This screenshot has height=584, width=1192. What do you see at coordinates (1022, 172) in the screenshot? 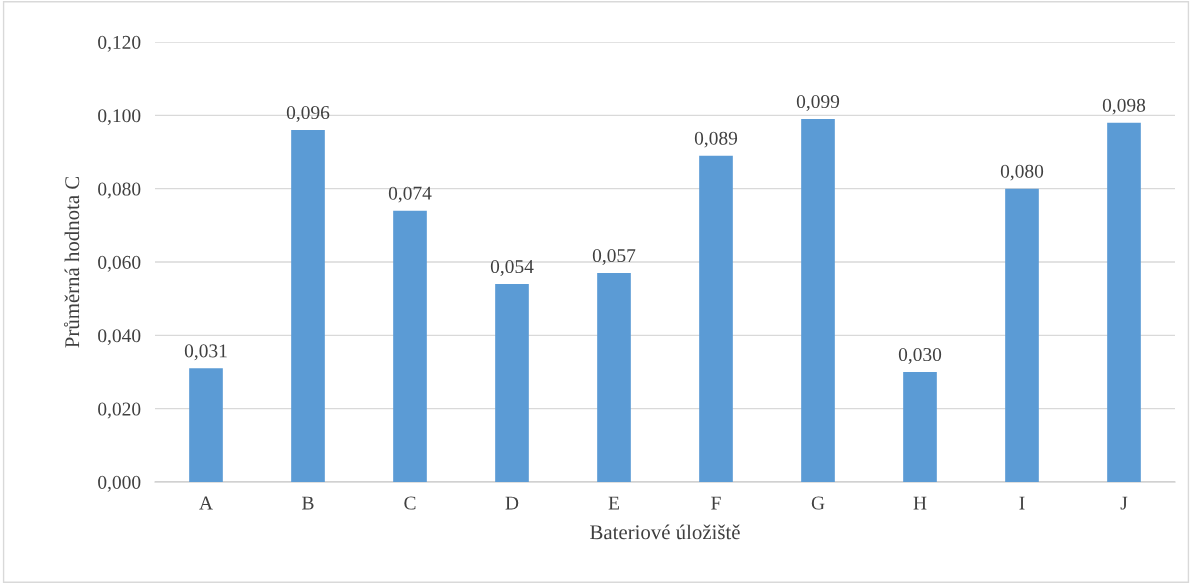
I see `data-label: 0,080` at bounding box center [1022, 172].